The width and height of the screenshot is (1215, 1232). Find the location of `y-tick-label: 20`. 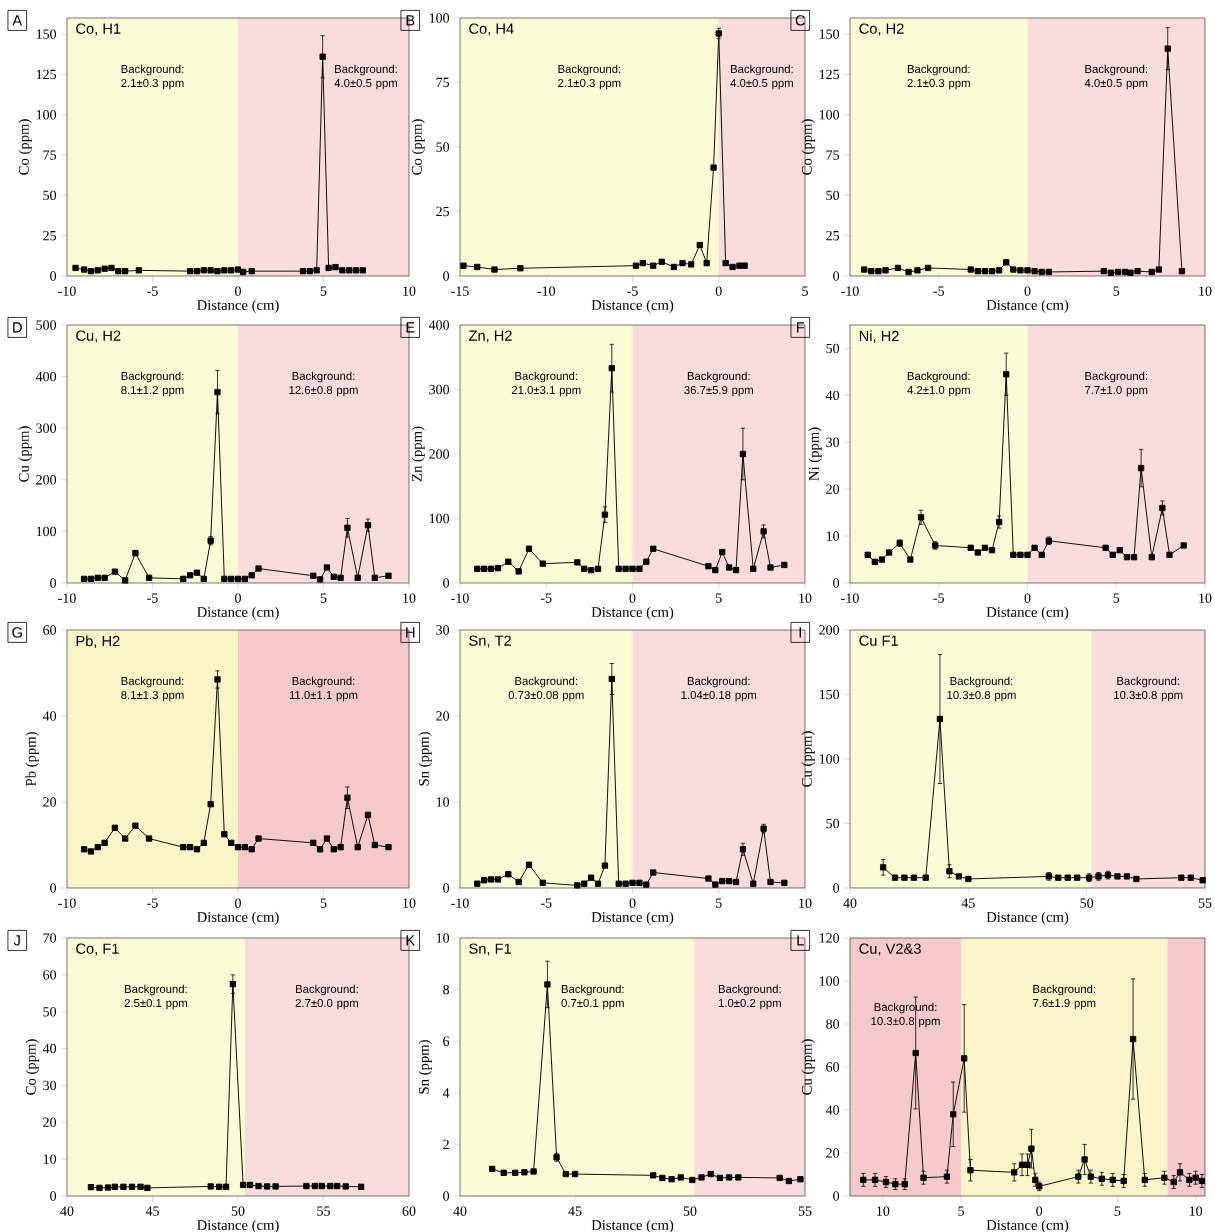

y-tick-label: 20 is located at coordinates (50, 802).